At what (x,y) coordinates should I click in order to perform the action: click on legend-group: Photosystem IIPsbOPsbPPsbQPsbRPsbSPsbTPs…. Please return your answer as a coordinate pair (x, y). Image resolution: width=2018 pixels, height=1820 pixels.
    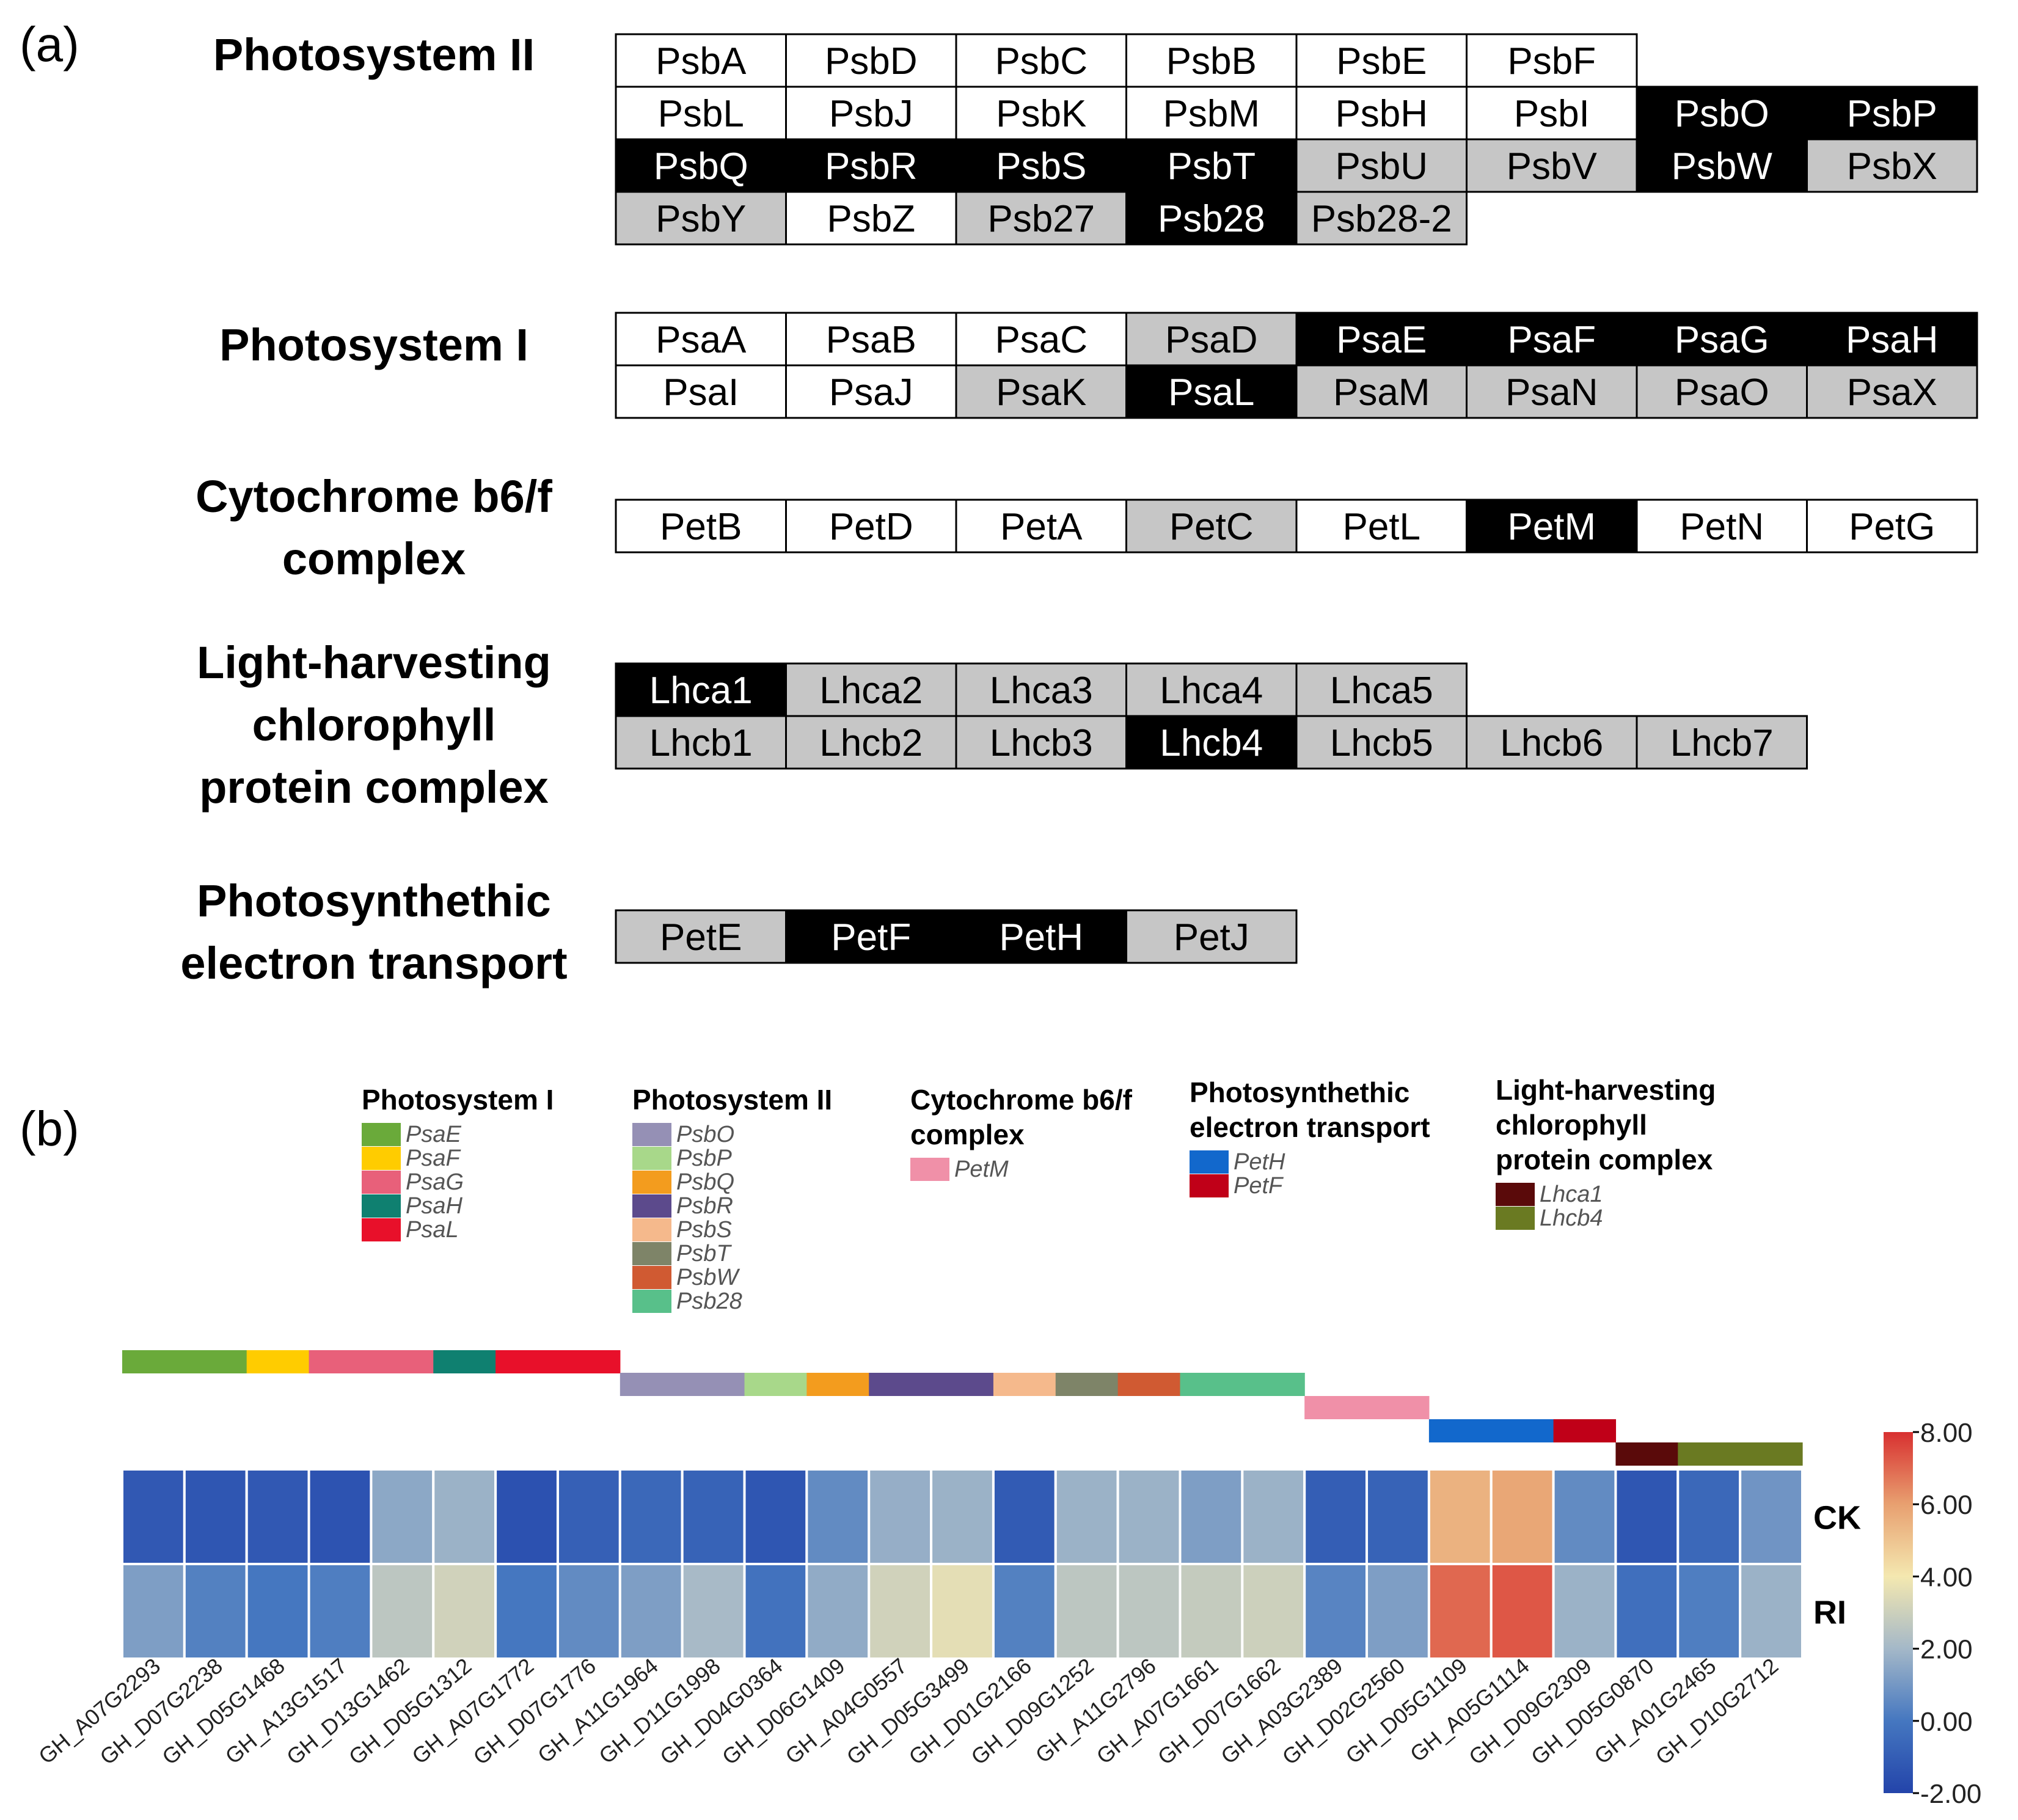
    Looking at the image, I should click on (732, 1199).